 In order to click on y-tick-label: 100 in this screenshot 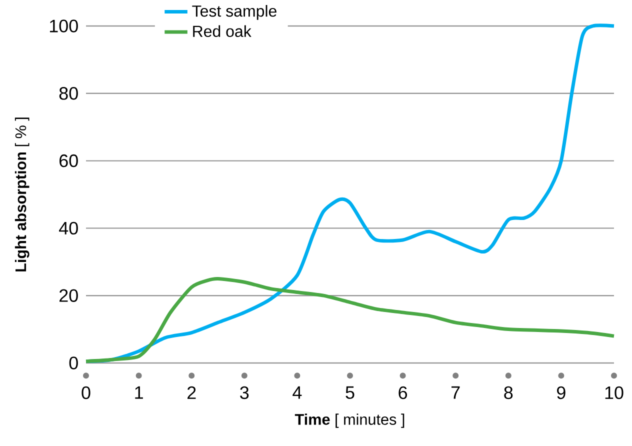, I will do `click(64, 26)`.